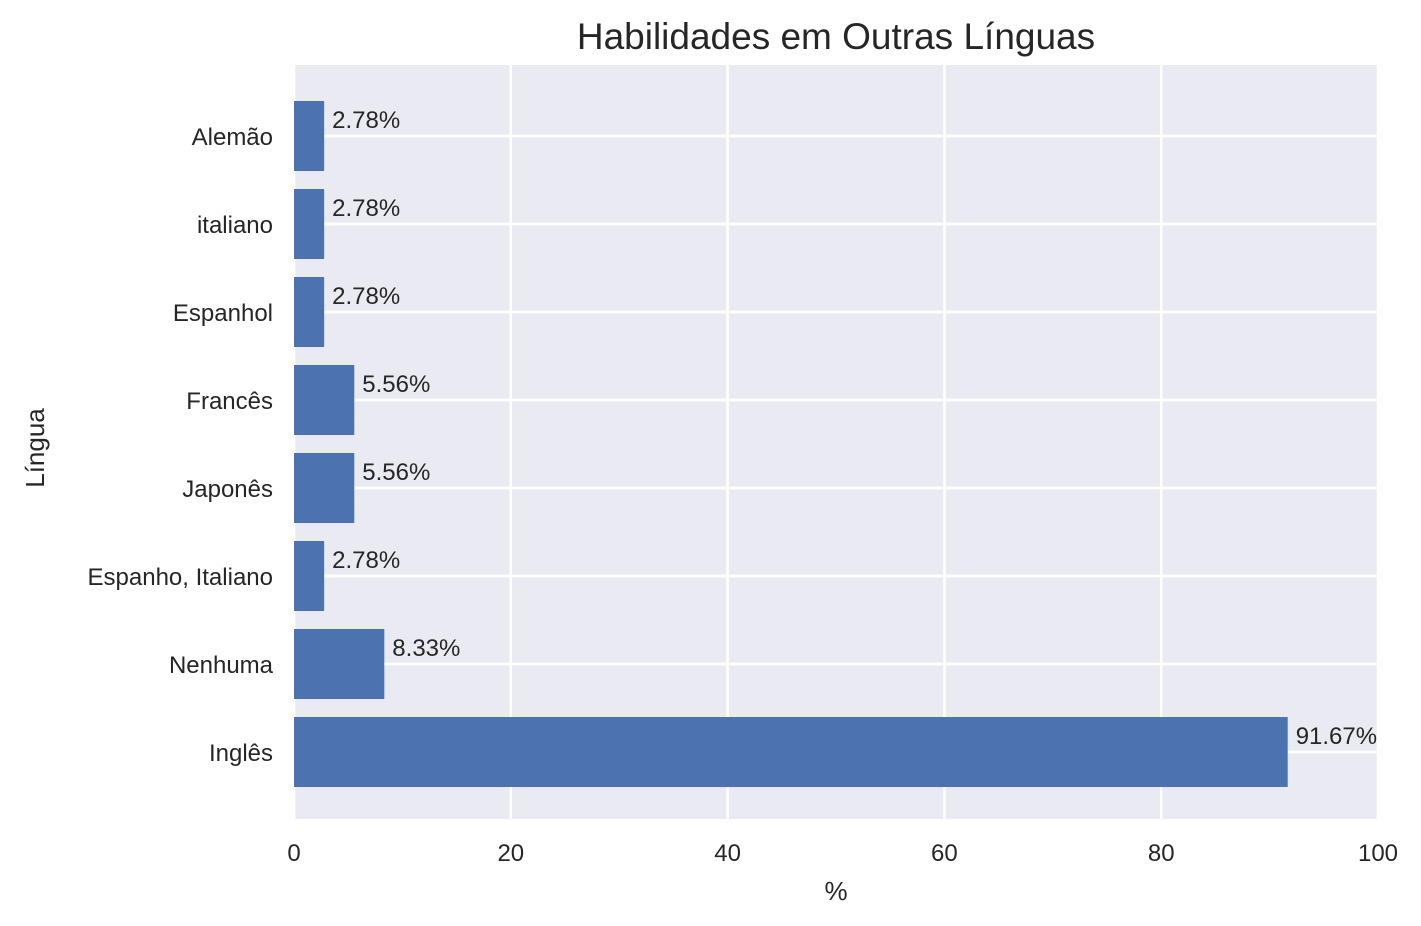  I want to click on x-tick-label: 100, so click(1378, 853).